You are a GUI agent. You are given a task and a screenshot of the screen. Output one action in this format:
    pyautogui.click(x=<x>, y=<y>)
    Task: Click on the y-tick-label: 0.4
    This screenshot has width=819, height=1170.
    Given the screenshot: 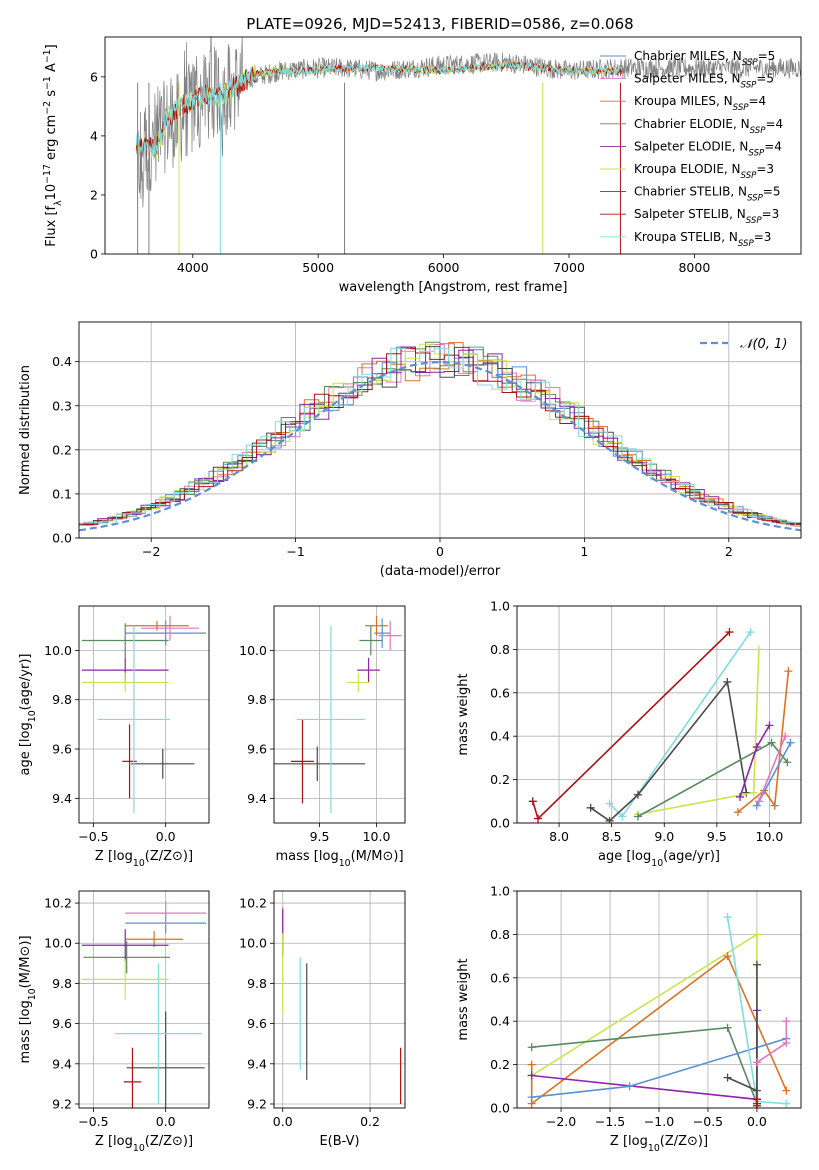 What is the action you would take?
    pyautogui.click(x=62, y=361)
    